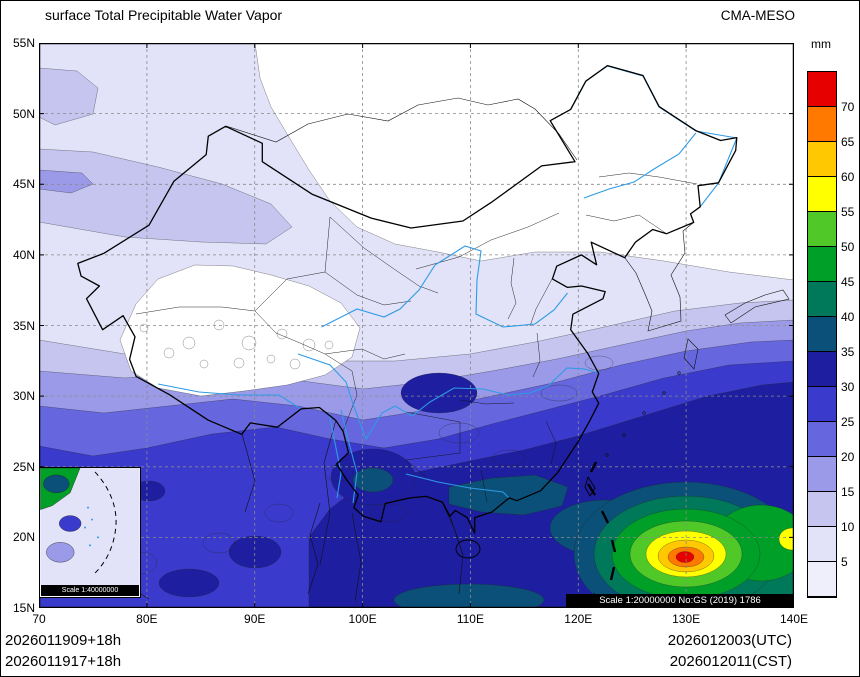 This screenshot has width=860, height=677. Describe the element at coordinates (457, 486) in the screenshot. I see `pearl-river` at that location.